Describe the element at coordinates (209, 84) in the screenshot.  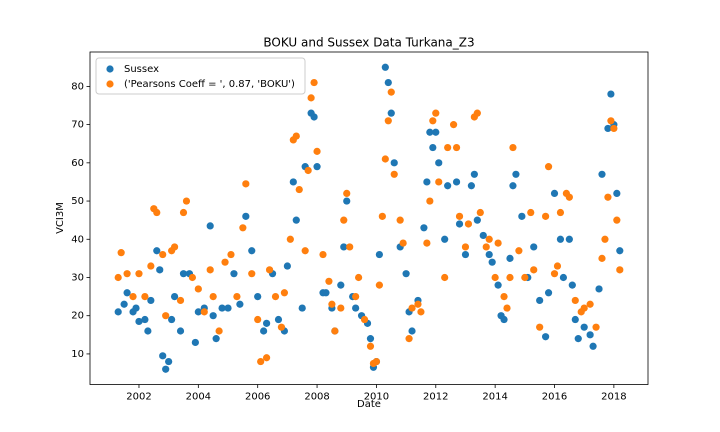
I see `legend-label: ('Pearsons Coeff = ', 0.87, 'BOKU')` at that location.